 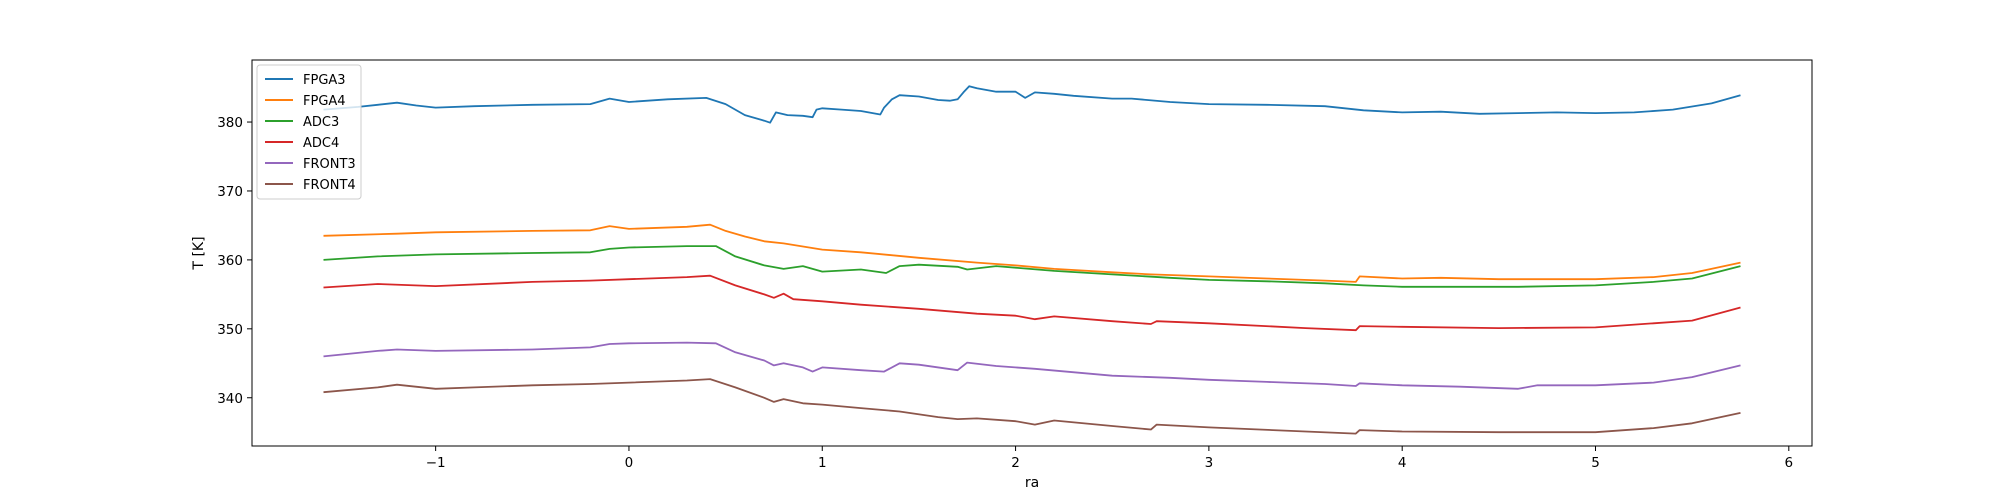 I want to click on x-tick-label: 0, so click(x=629, y=463).